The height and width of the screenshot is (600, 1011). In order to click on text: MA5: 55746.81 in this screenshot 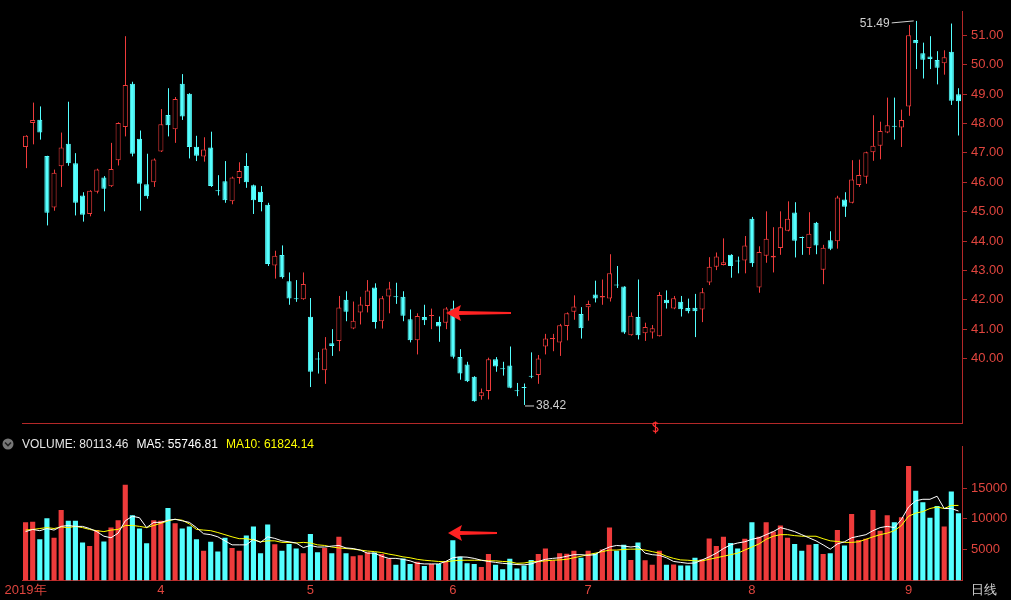, I will do `click(177, 444)`.